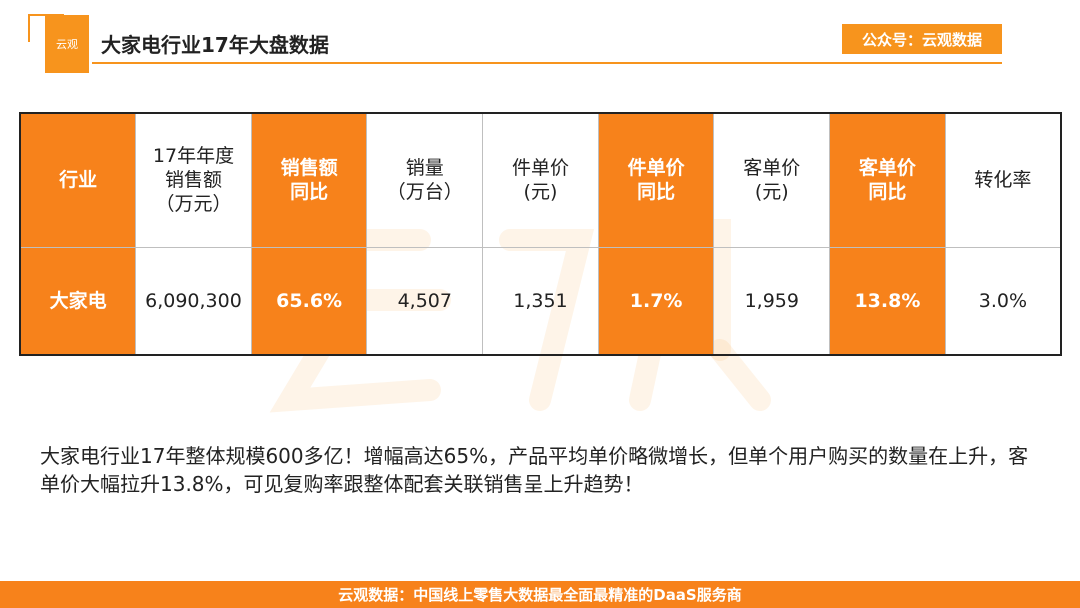  What do you see at coordinates (656, 301) in the screenshot?
I see `cell-unit-price-yoy: 1.7%` at bounding box center [656, 301].